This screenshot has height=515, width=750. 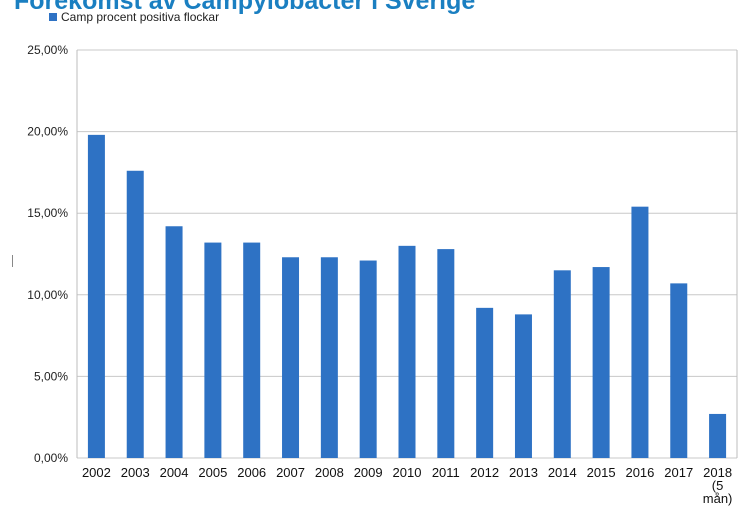 I want to click on x-tick-label: 2015, so click(x=601, y=472).